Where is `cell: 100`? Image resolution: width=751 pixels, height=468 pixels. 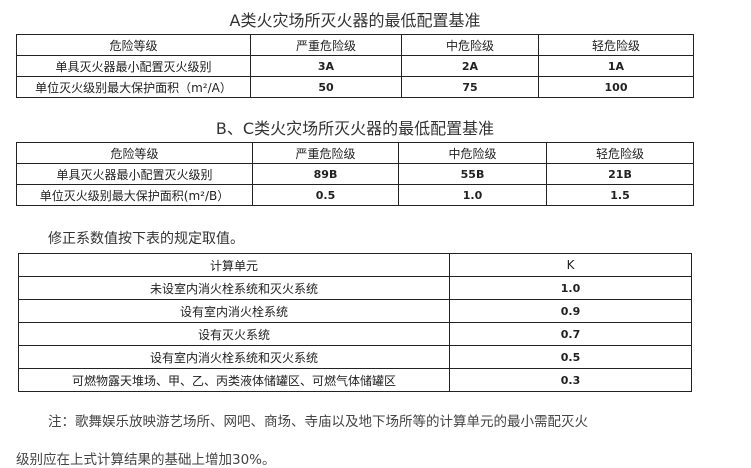 cell: 100 is located at coordinates (616, 87).